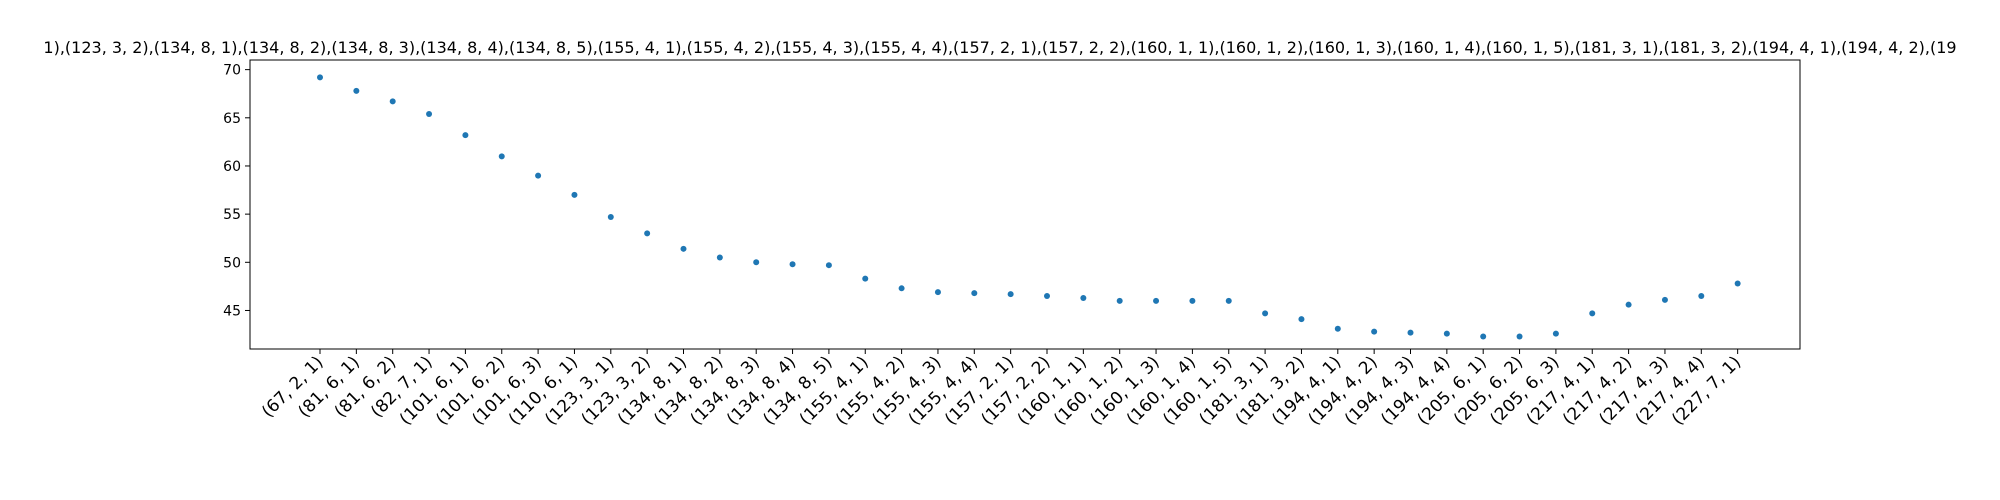 Image resolution: width=2000 pixels, height=500 pixels. I want to click on y-tick-label: 50, so click(232, 263).